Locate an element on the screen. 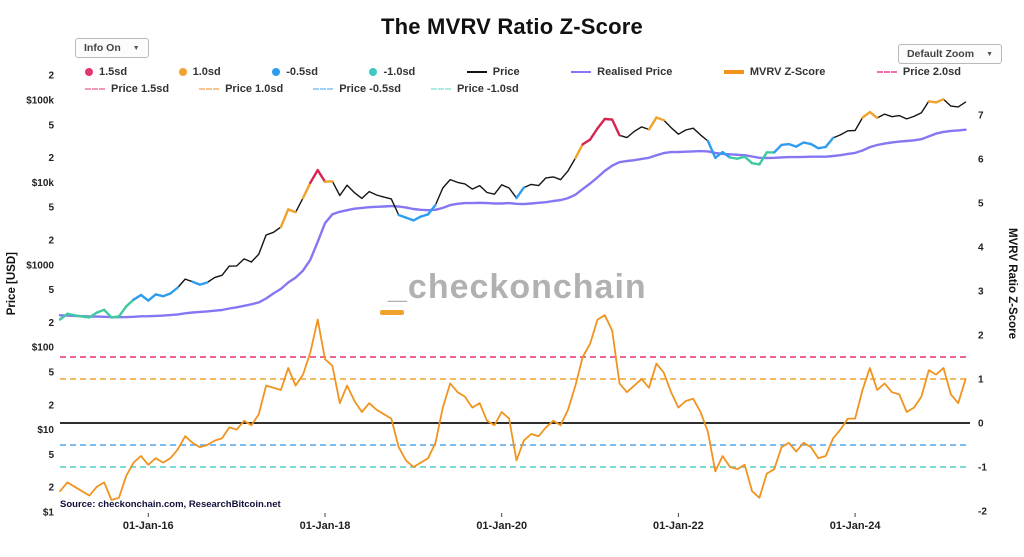  price-axis-tick: $1 is located at coordinates (49, 513).